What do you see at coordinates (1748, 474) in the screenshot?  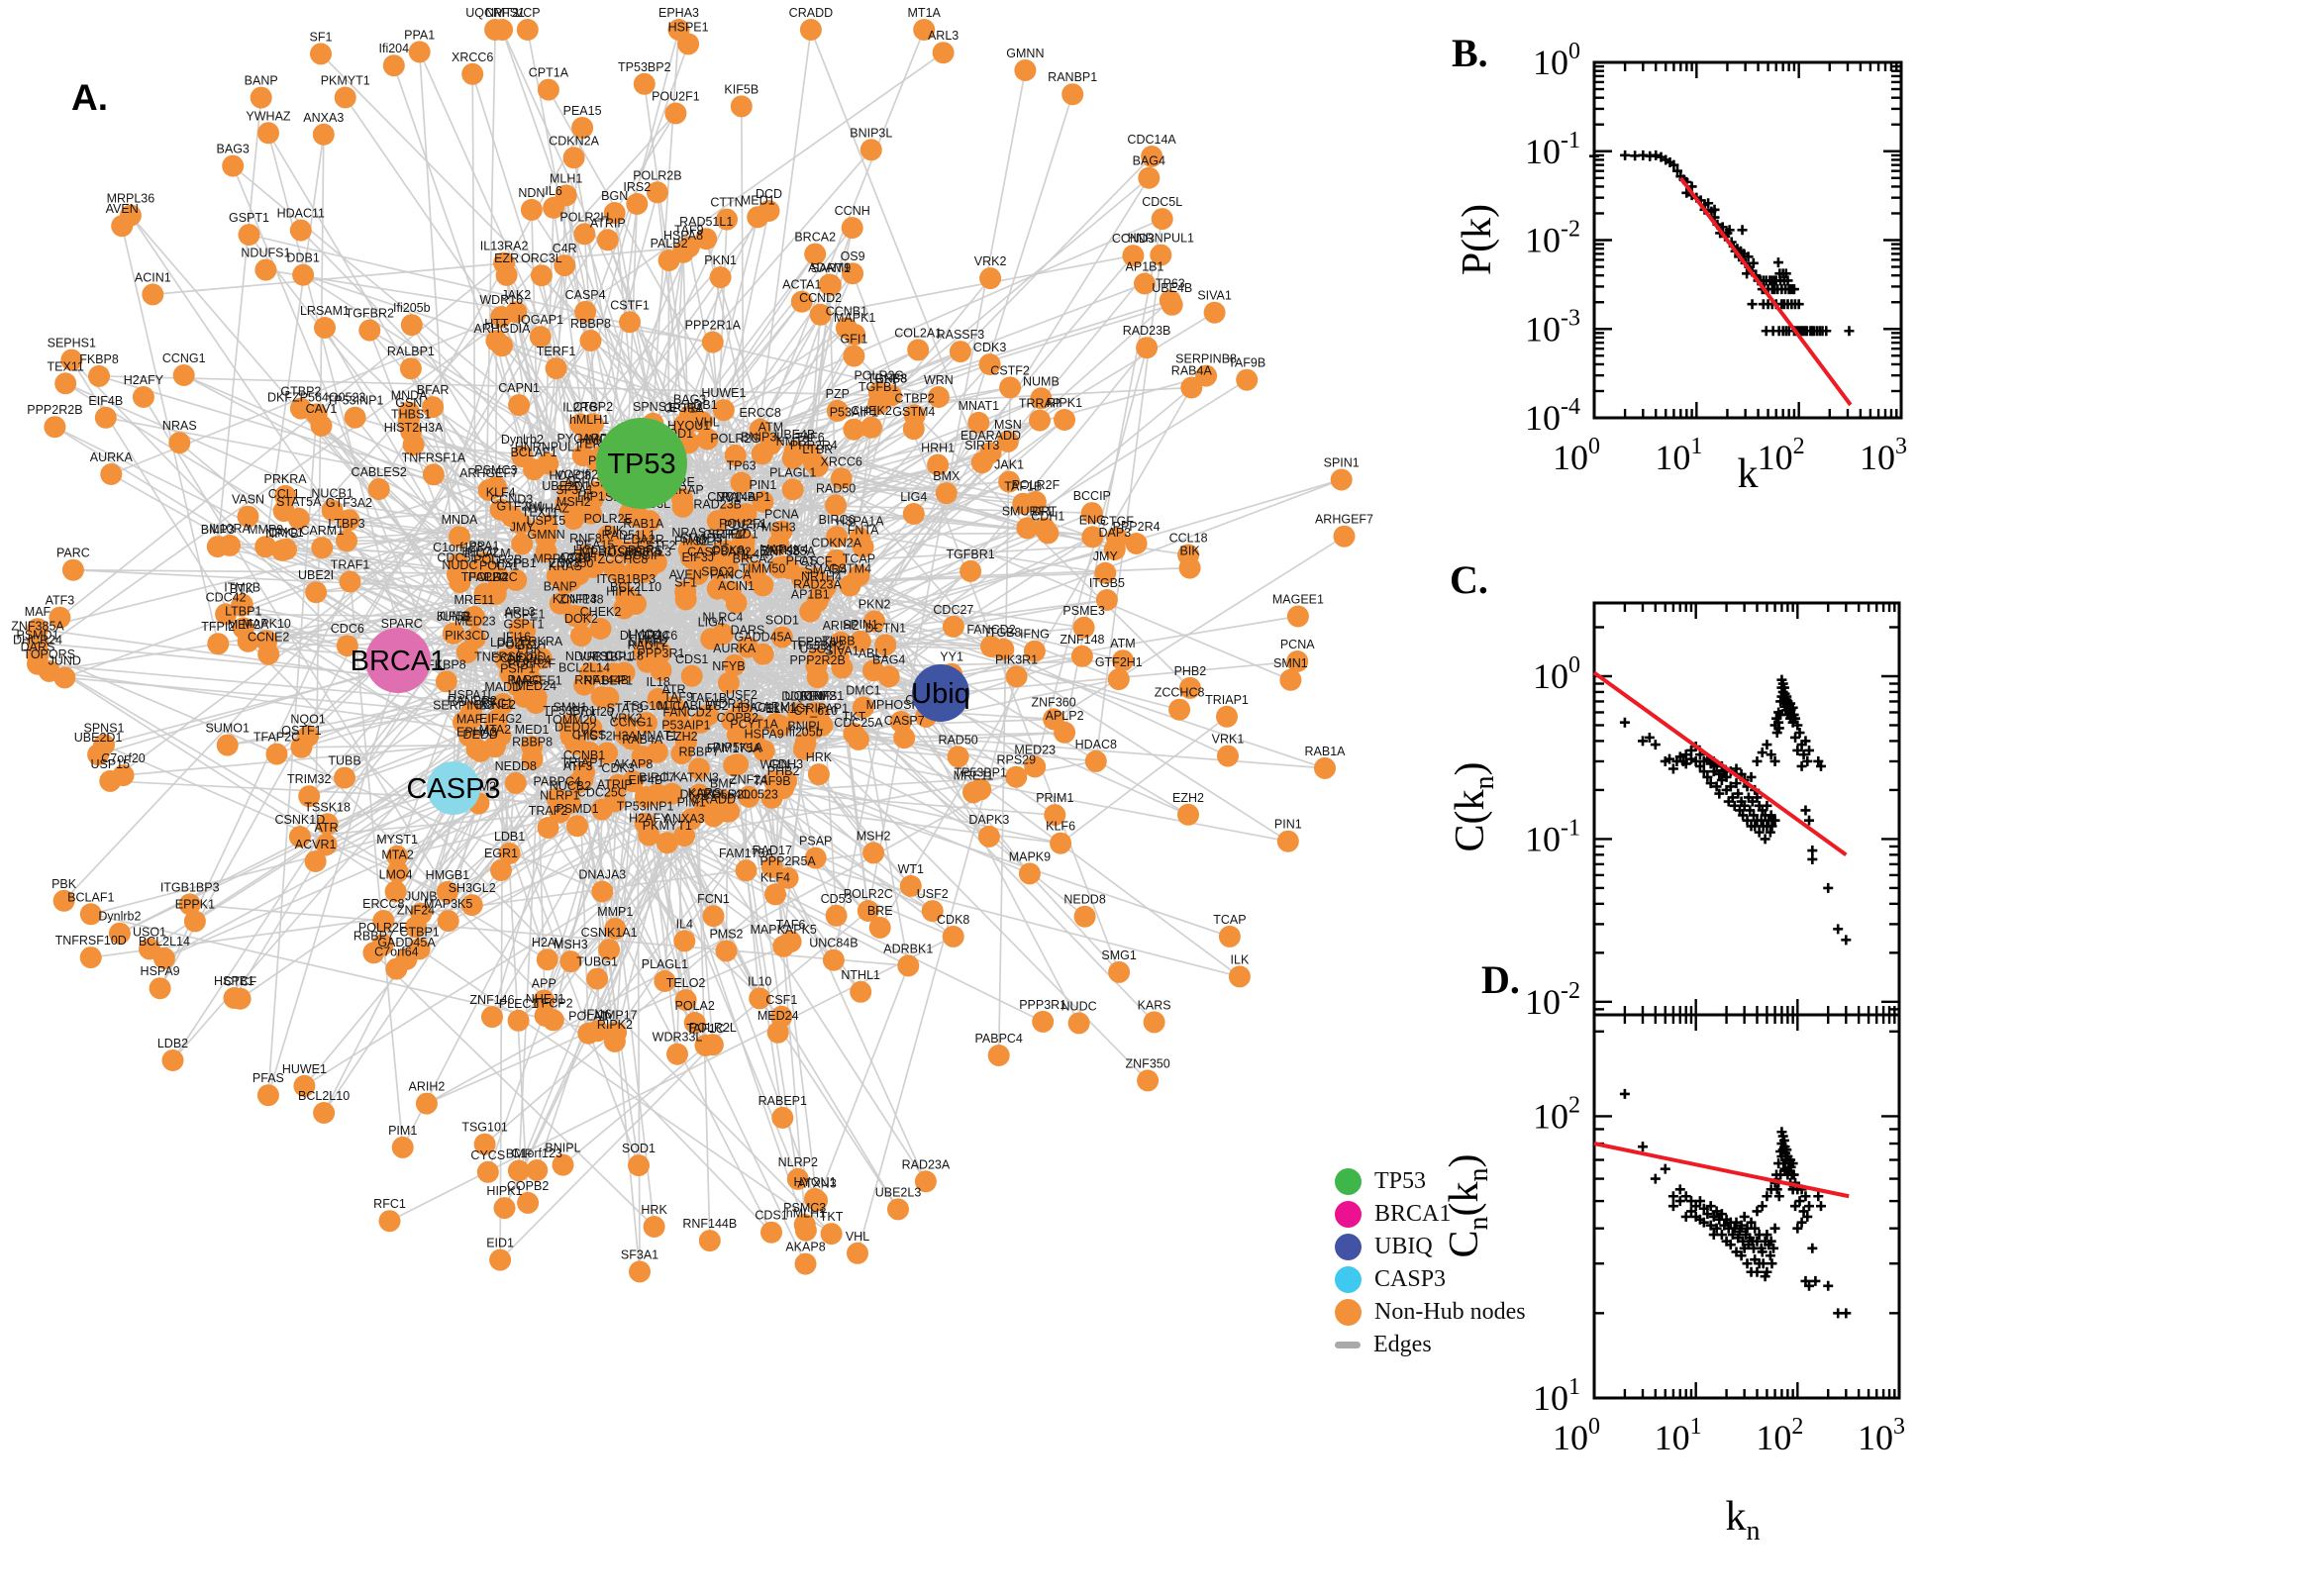 I see `svg-text: k` at bounding box center [1748, 474].